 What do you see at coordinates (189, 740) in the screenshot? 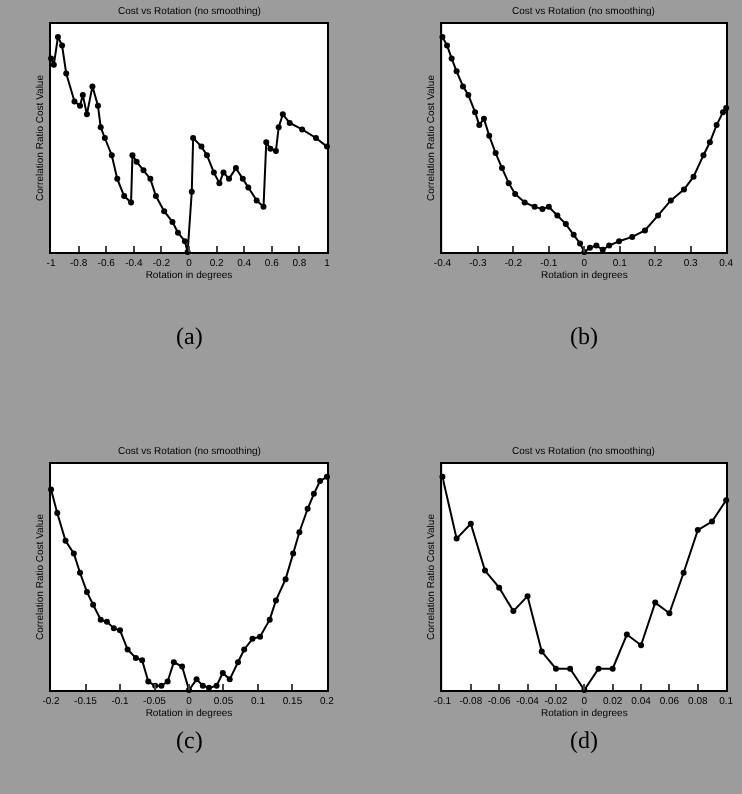
I see `text: (c)` at bounding box center [189, 740].